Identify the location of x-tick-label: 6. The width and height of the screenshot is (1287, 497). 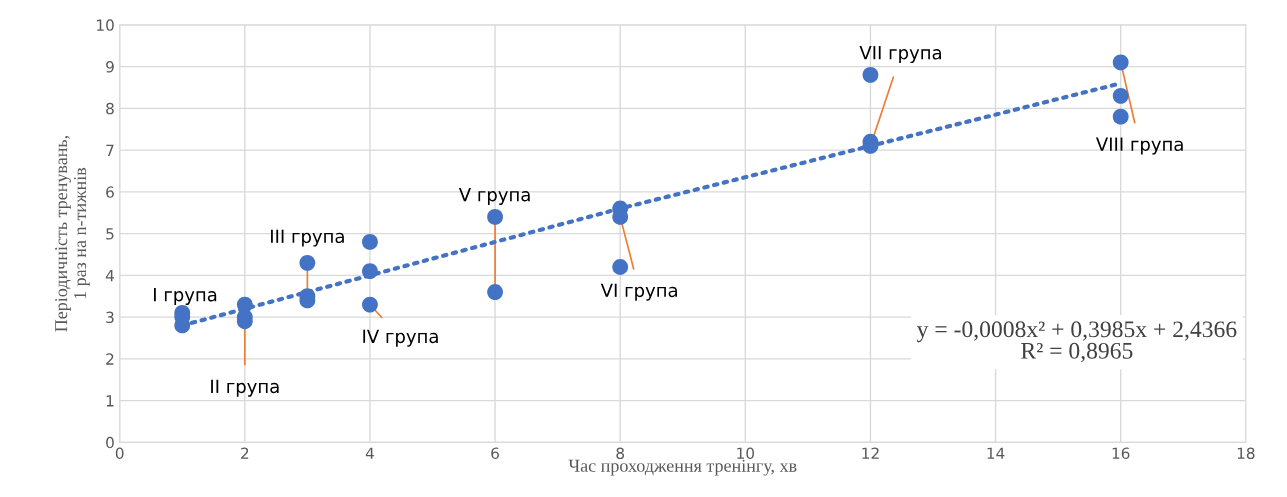
(495, 453).